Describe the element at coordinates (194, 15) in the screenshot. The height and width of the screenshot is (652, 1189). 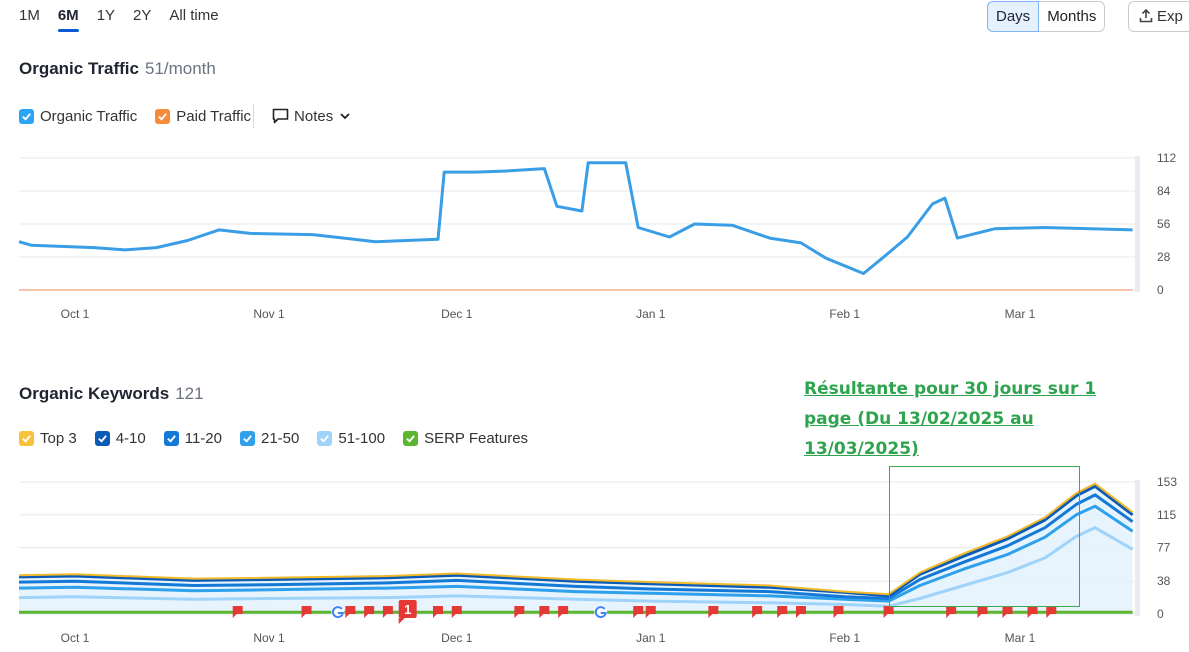
I see `tab-all-time: All time` at that location.